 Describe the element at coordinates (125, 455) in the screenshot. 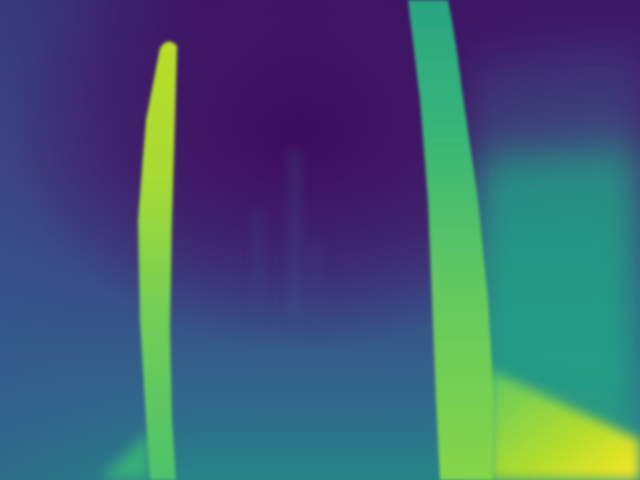

I see `floor-left` at that location.